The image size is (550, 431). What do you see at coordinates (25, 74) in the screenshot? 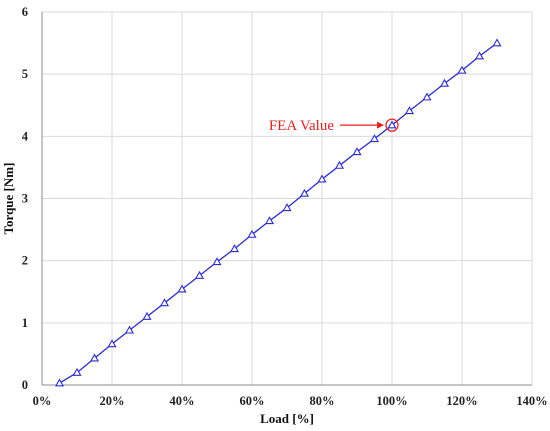
I see `y-tick-label: 5` at bounding box center [25, 74].